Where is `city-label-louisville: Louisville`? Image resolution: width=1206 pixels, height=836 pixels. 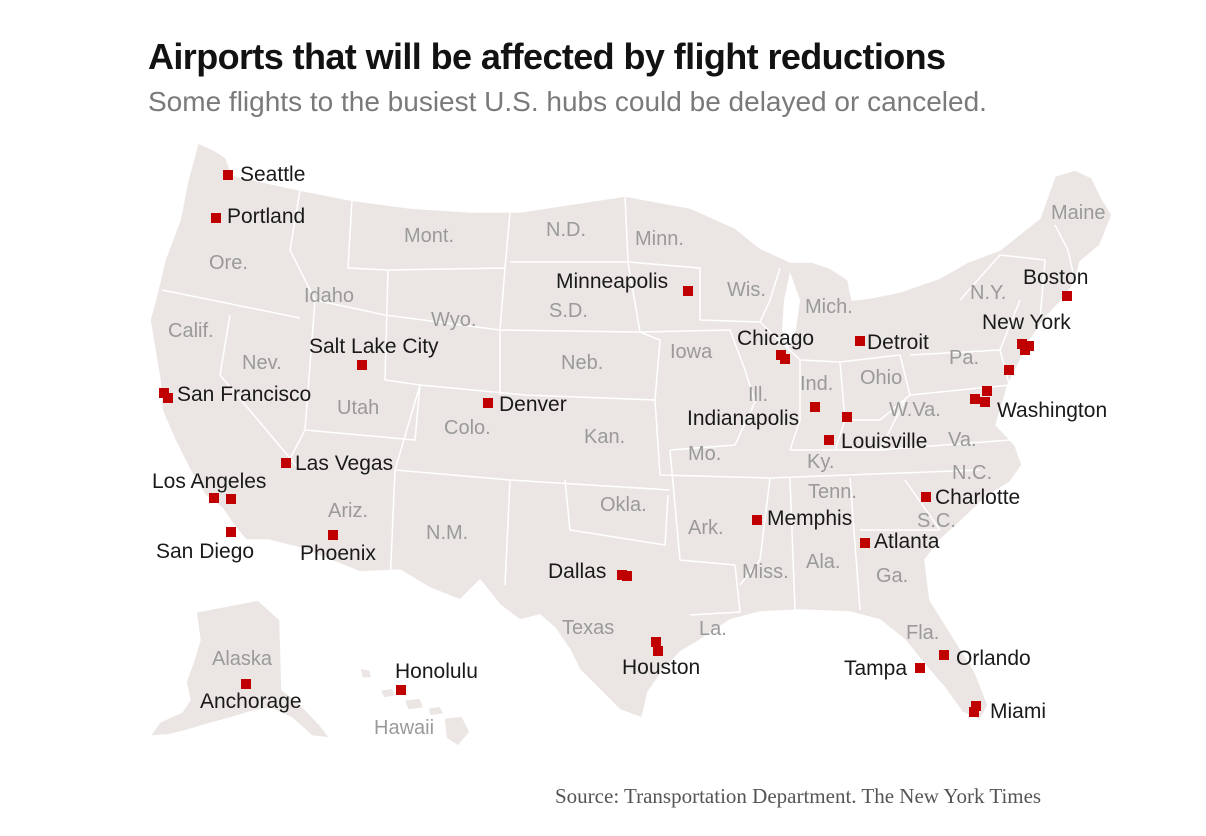 city-label-louisville: Louisville is located at coordinates (884, 441).